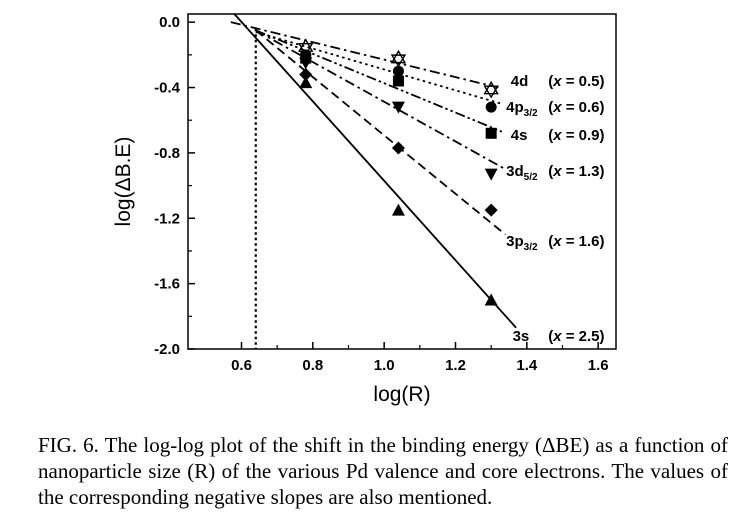  I want to click on slope-label-3s: (x = 2.5), so click(576, 336).